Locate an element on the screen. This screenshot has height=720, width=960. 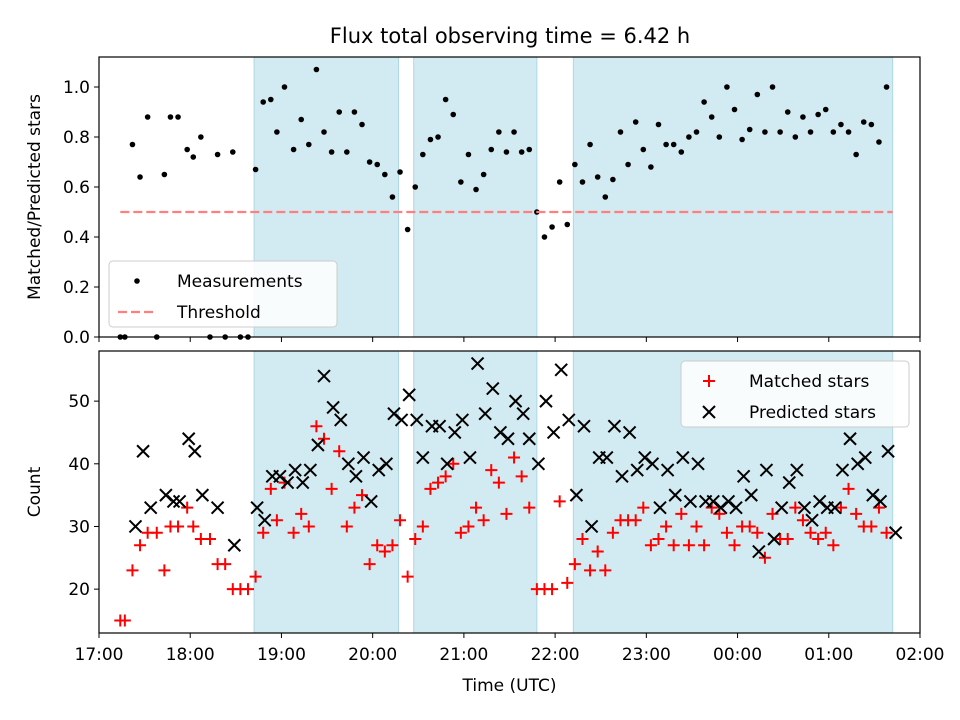
x-tick-label: 20:00 is located at coordinates (372, 655).